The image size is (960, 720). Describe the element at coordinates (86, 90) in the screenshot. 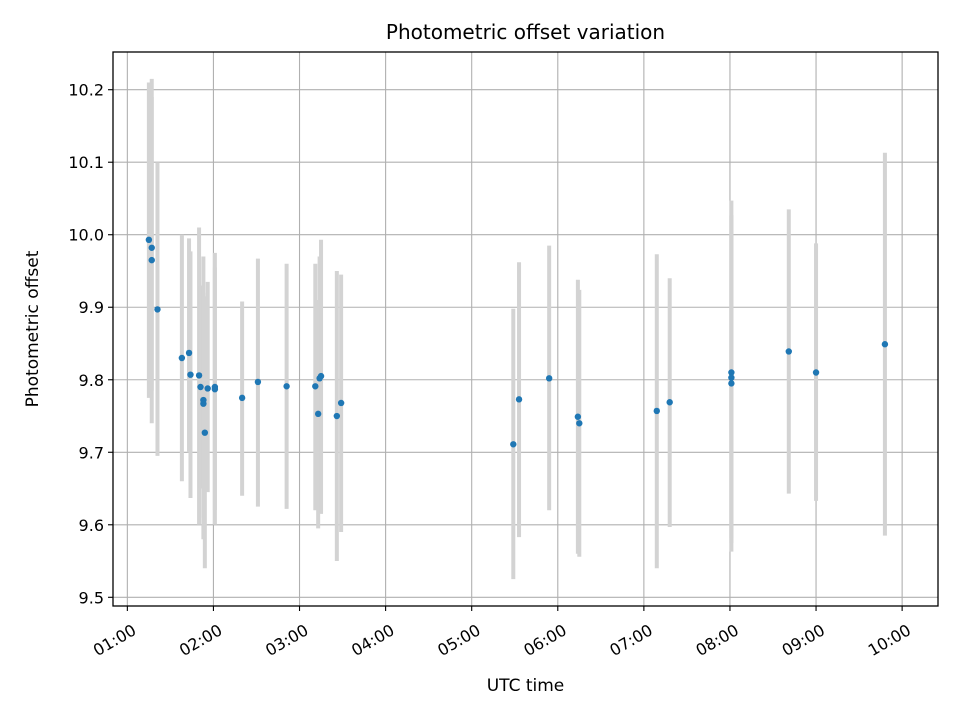

I see `y-tick-label: 10.2` at that location.